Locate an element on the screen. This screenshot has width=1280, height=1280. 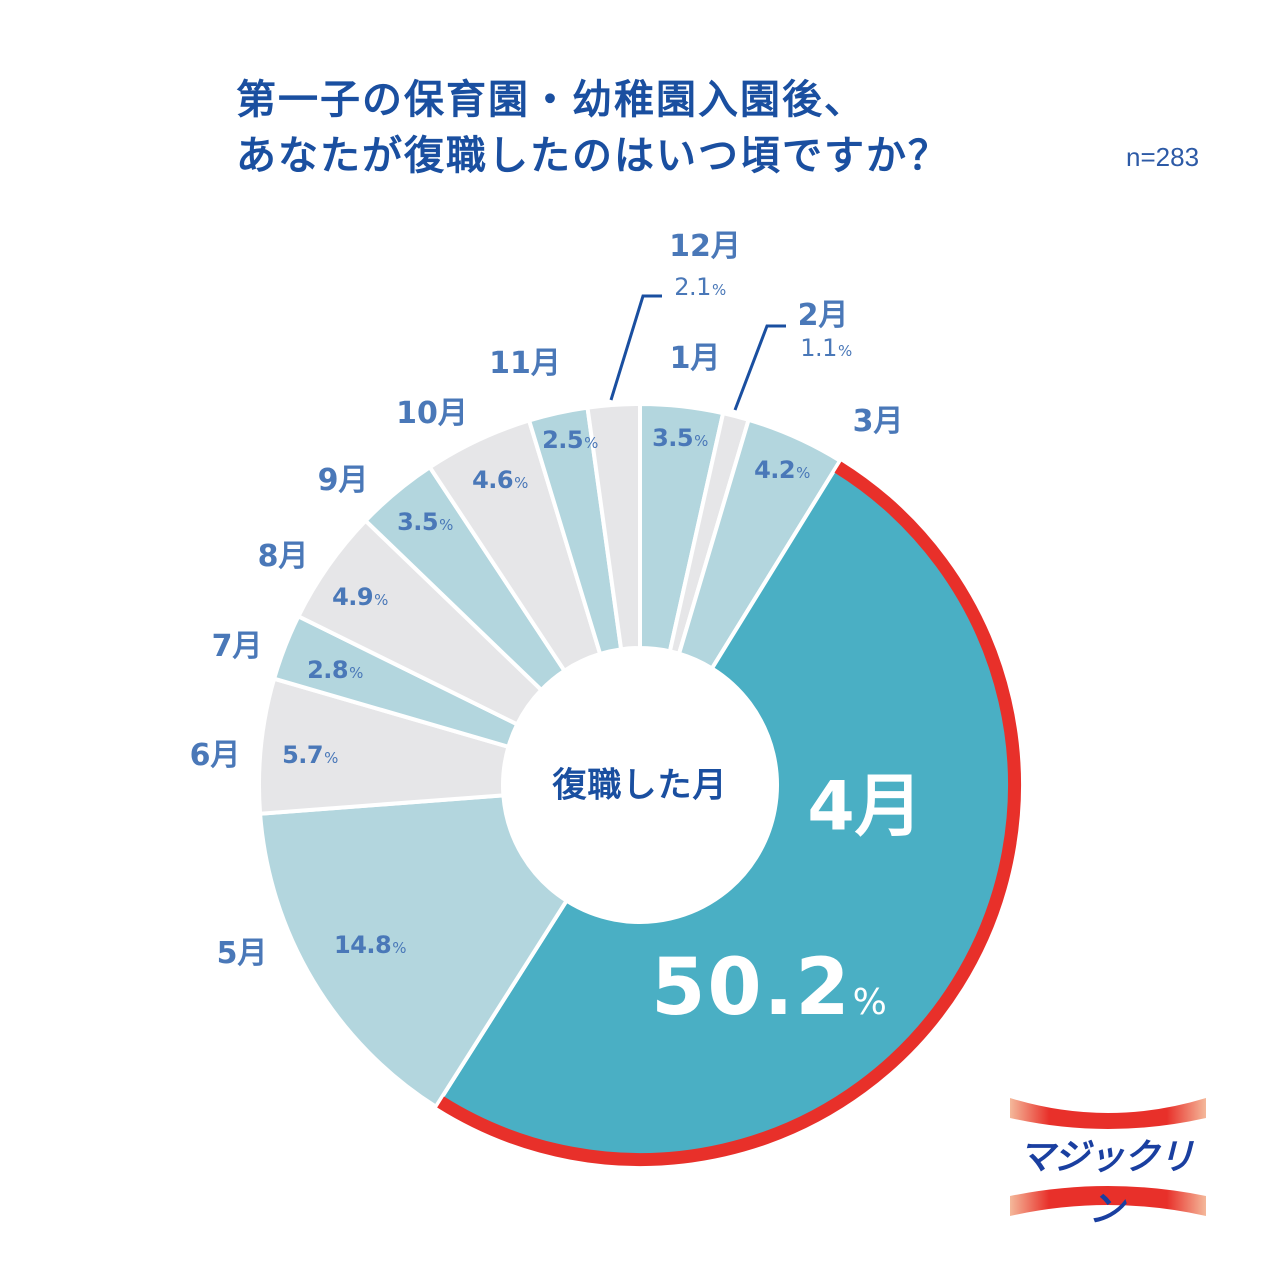
month-label: 8月 is located at coordinates (283, 556).